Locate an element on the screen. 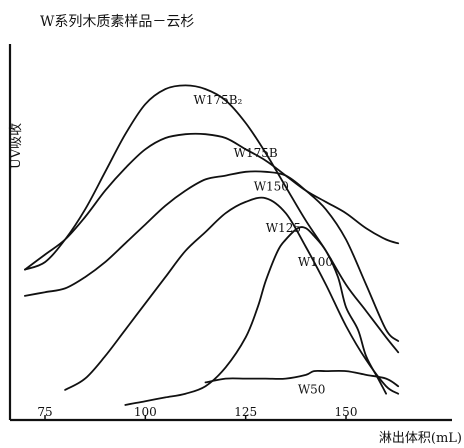 Image resolution: width=464 pixels, height=448 pixels. x-ticks: 75 100 125 150 is located at coordinates (197, 412).